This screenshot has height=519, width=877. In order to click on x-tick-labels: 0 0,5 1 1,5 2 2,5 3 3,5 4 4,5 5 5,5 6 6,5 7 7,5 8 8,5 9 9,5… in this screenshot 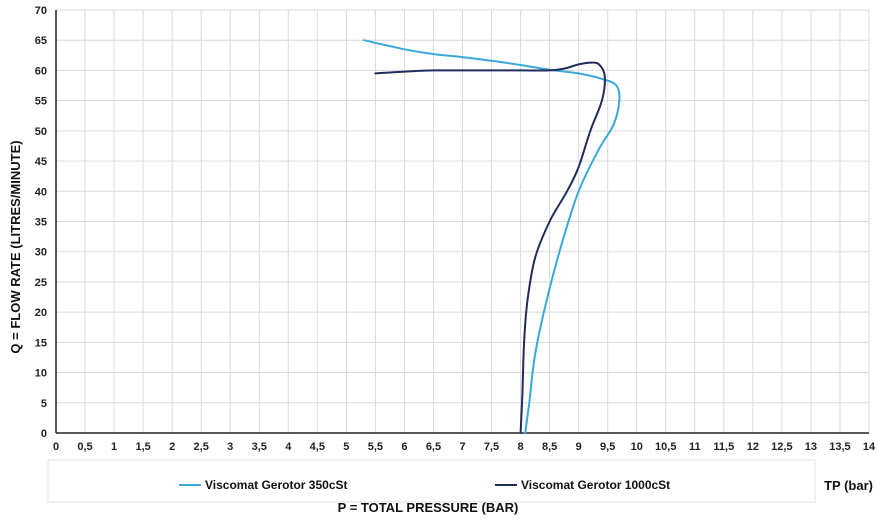, I will do `click(464, 447)`.